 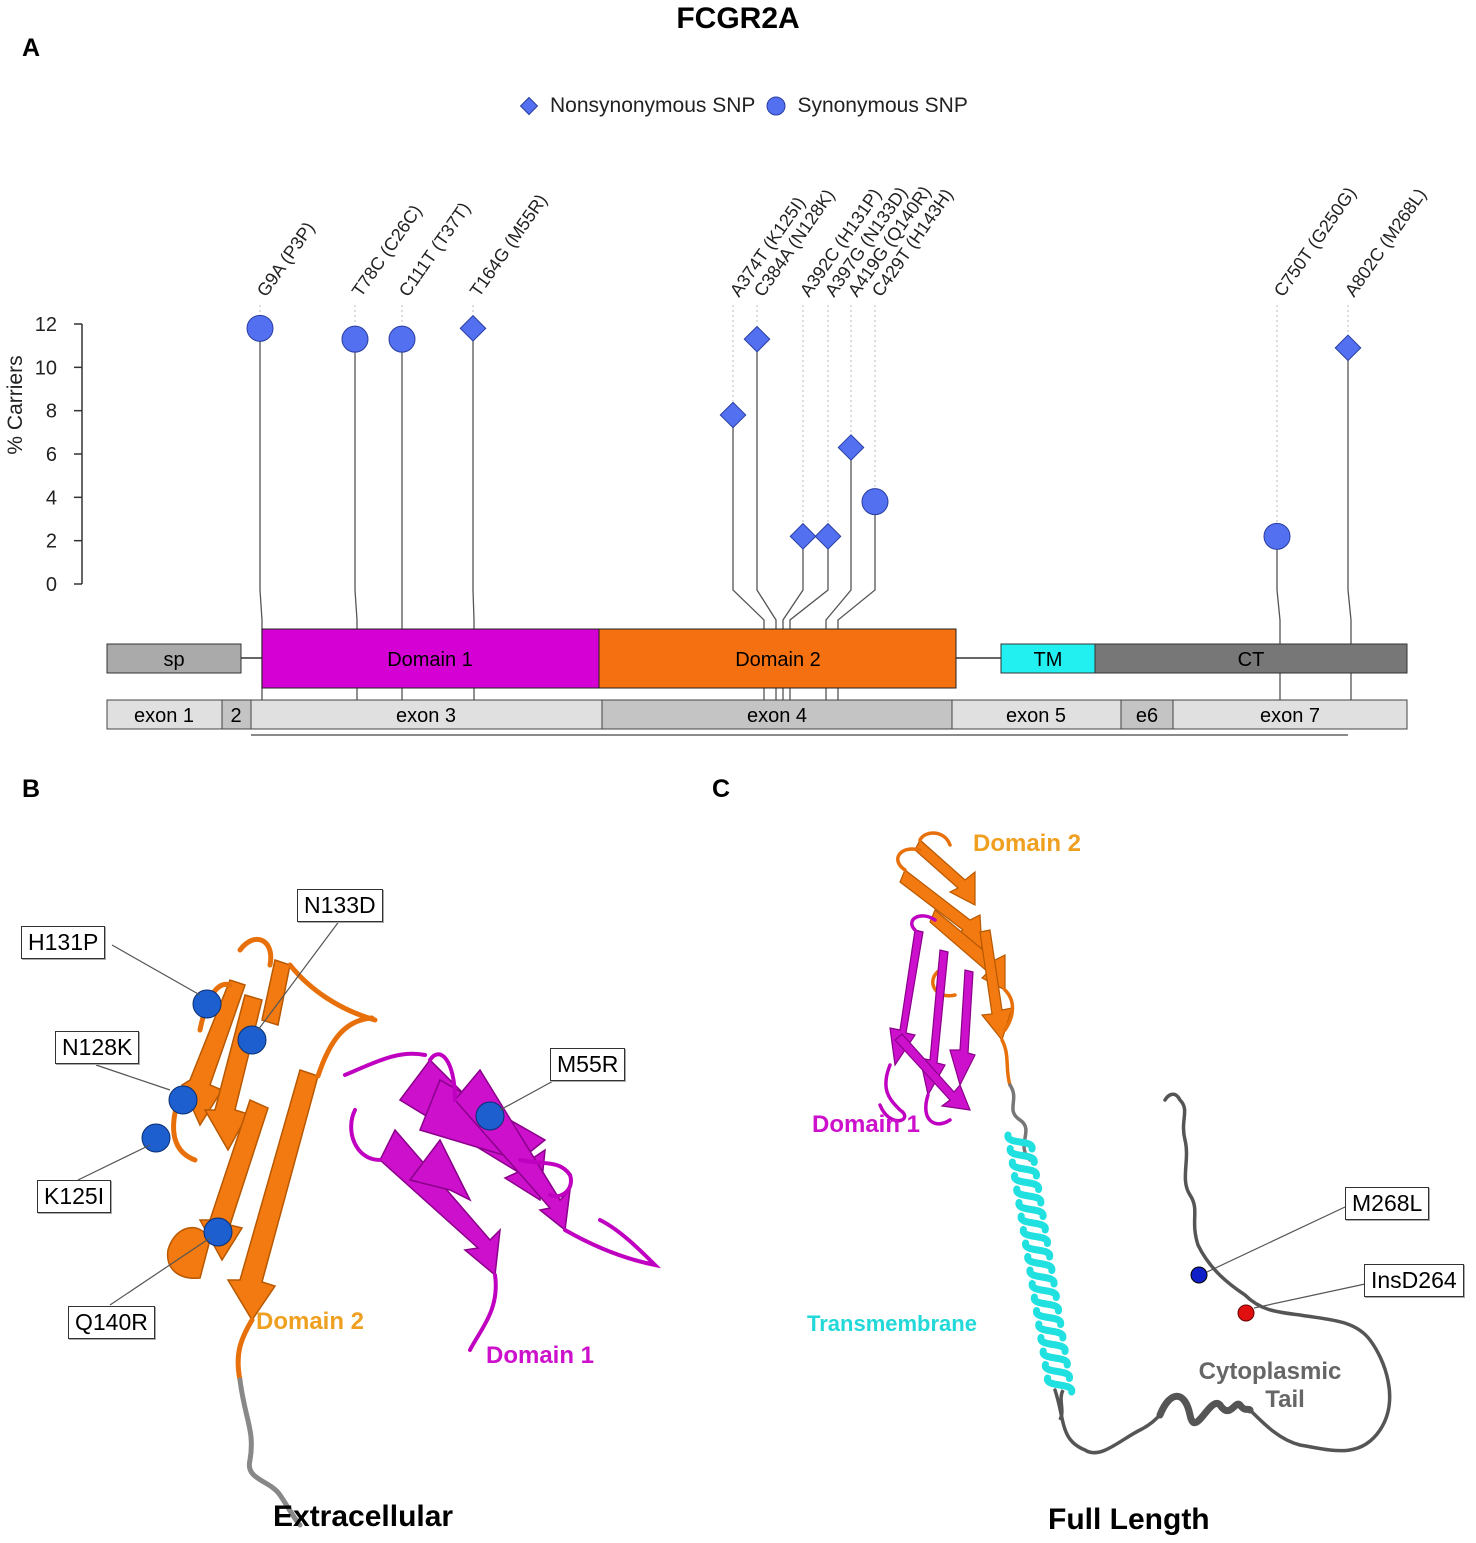 What do you see at coordinates (1205, 1409) in the screenshot?
I see `cytoplasmic-helix` at bounding box center [1205, 1409].